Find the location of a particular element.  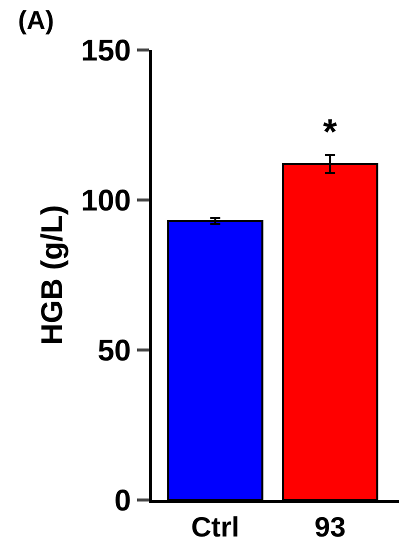

annotation: * is located at coordinates (330, 131).